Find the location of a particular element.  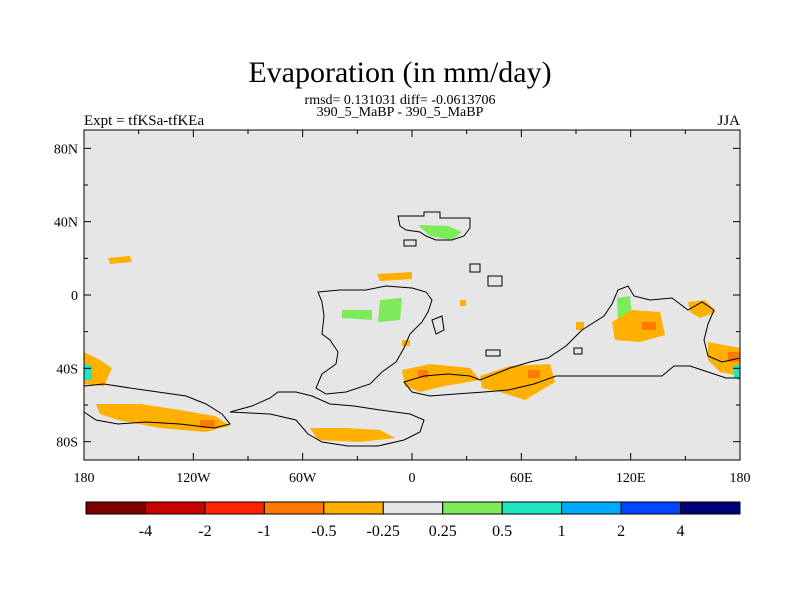

lon-tick-label: 0 is located at coordinates (412, 478).